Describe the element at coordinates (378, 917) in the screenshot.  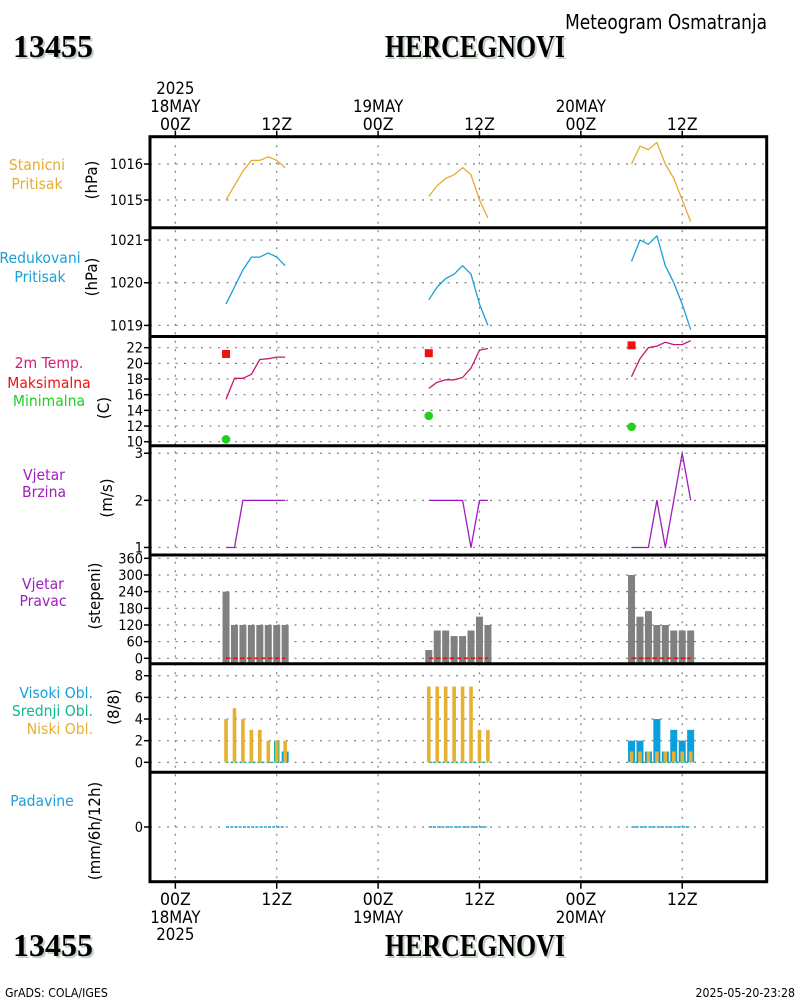
I see `date-label-bottom: 19MAY` at that location.